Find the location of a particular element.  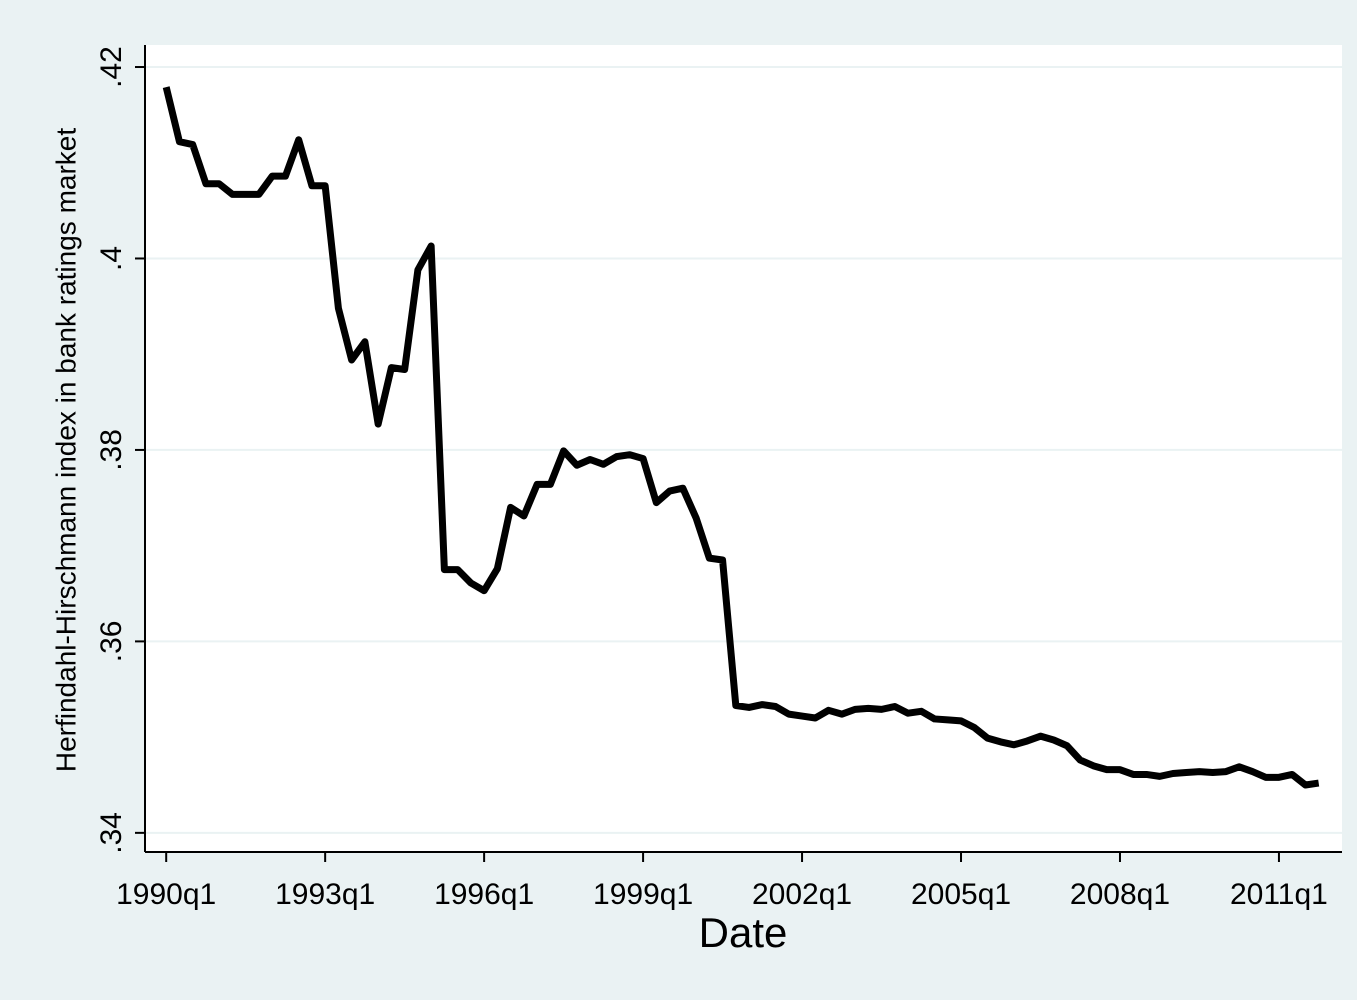

y-tick-label: .34 is located at coordinates (111, 833).